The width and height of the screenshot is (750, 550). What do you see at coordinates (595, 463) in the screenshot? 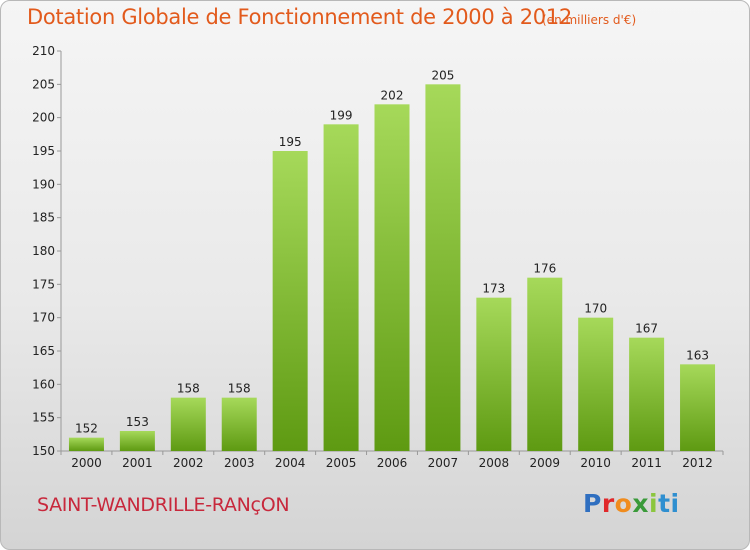
I see `x-tick-label-2010: 2010` at bounding box center [595, 463].